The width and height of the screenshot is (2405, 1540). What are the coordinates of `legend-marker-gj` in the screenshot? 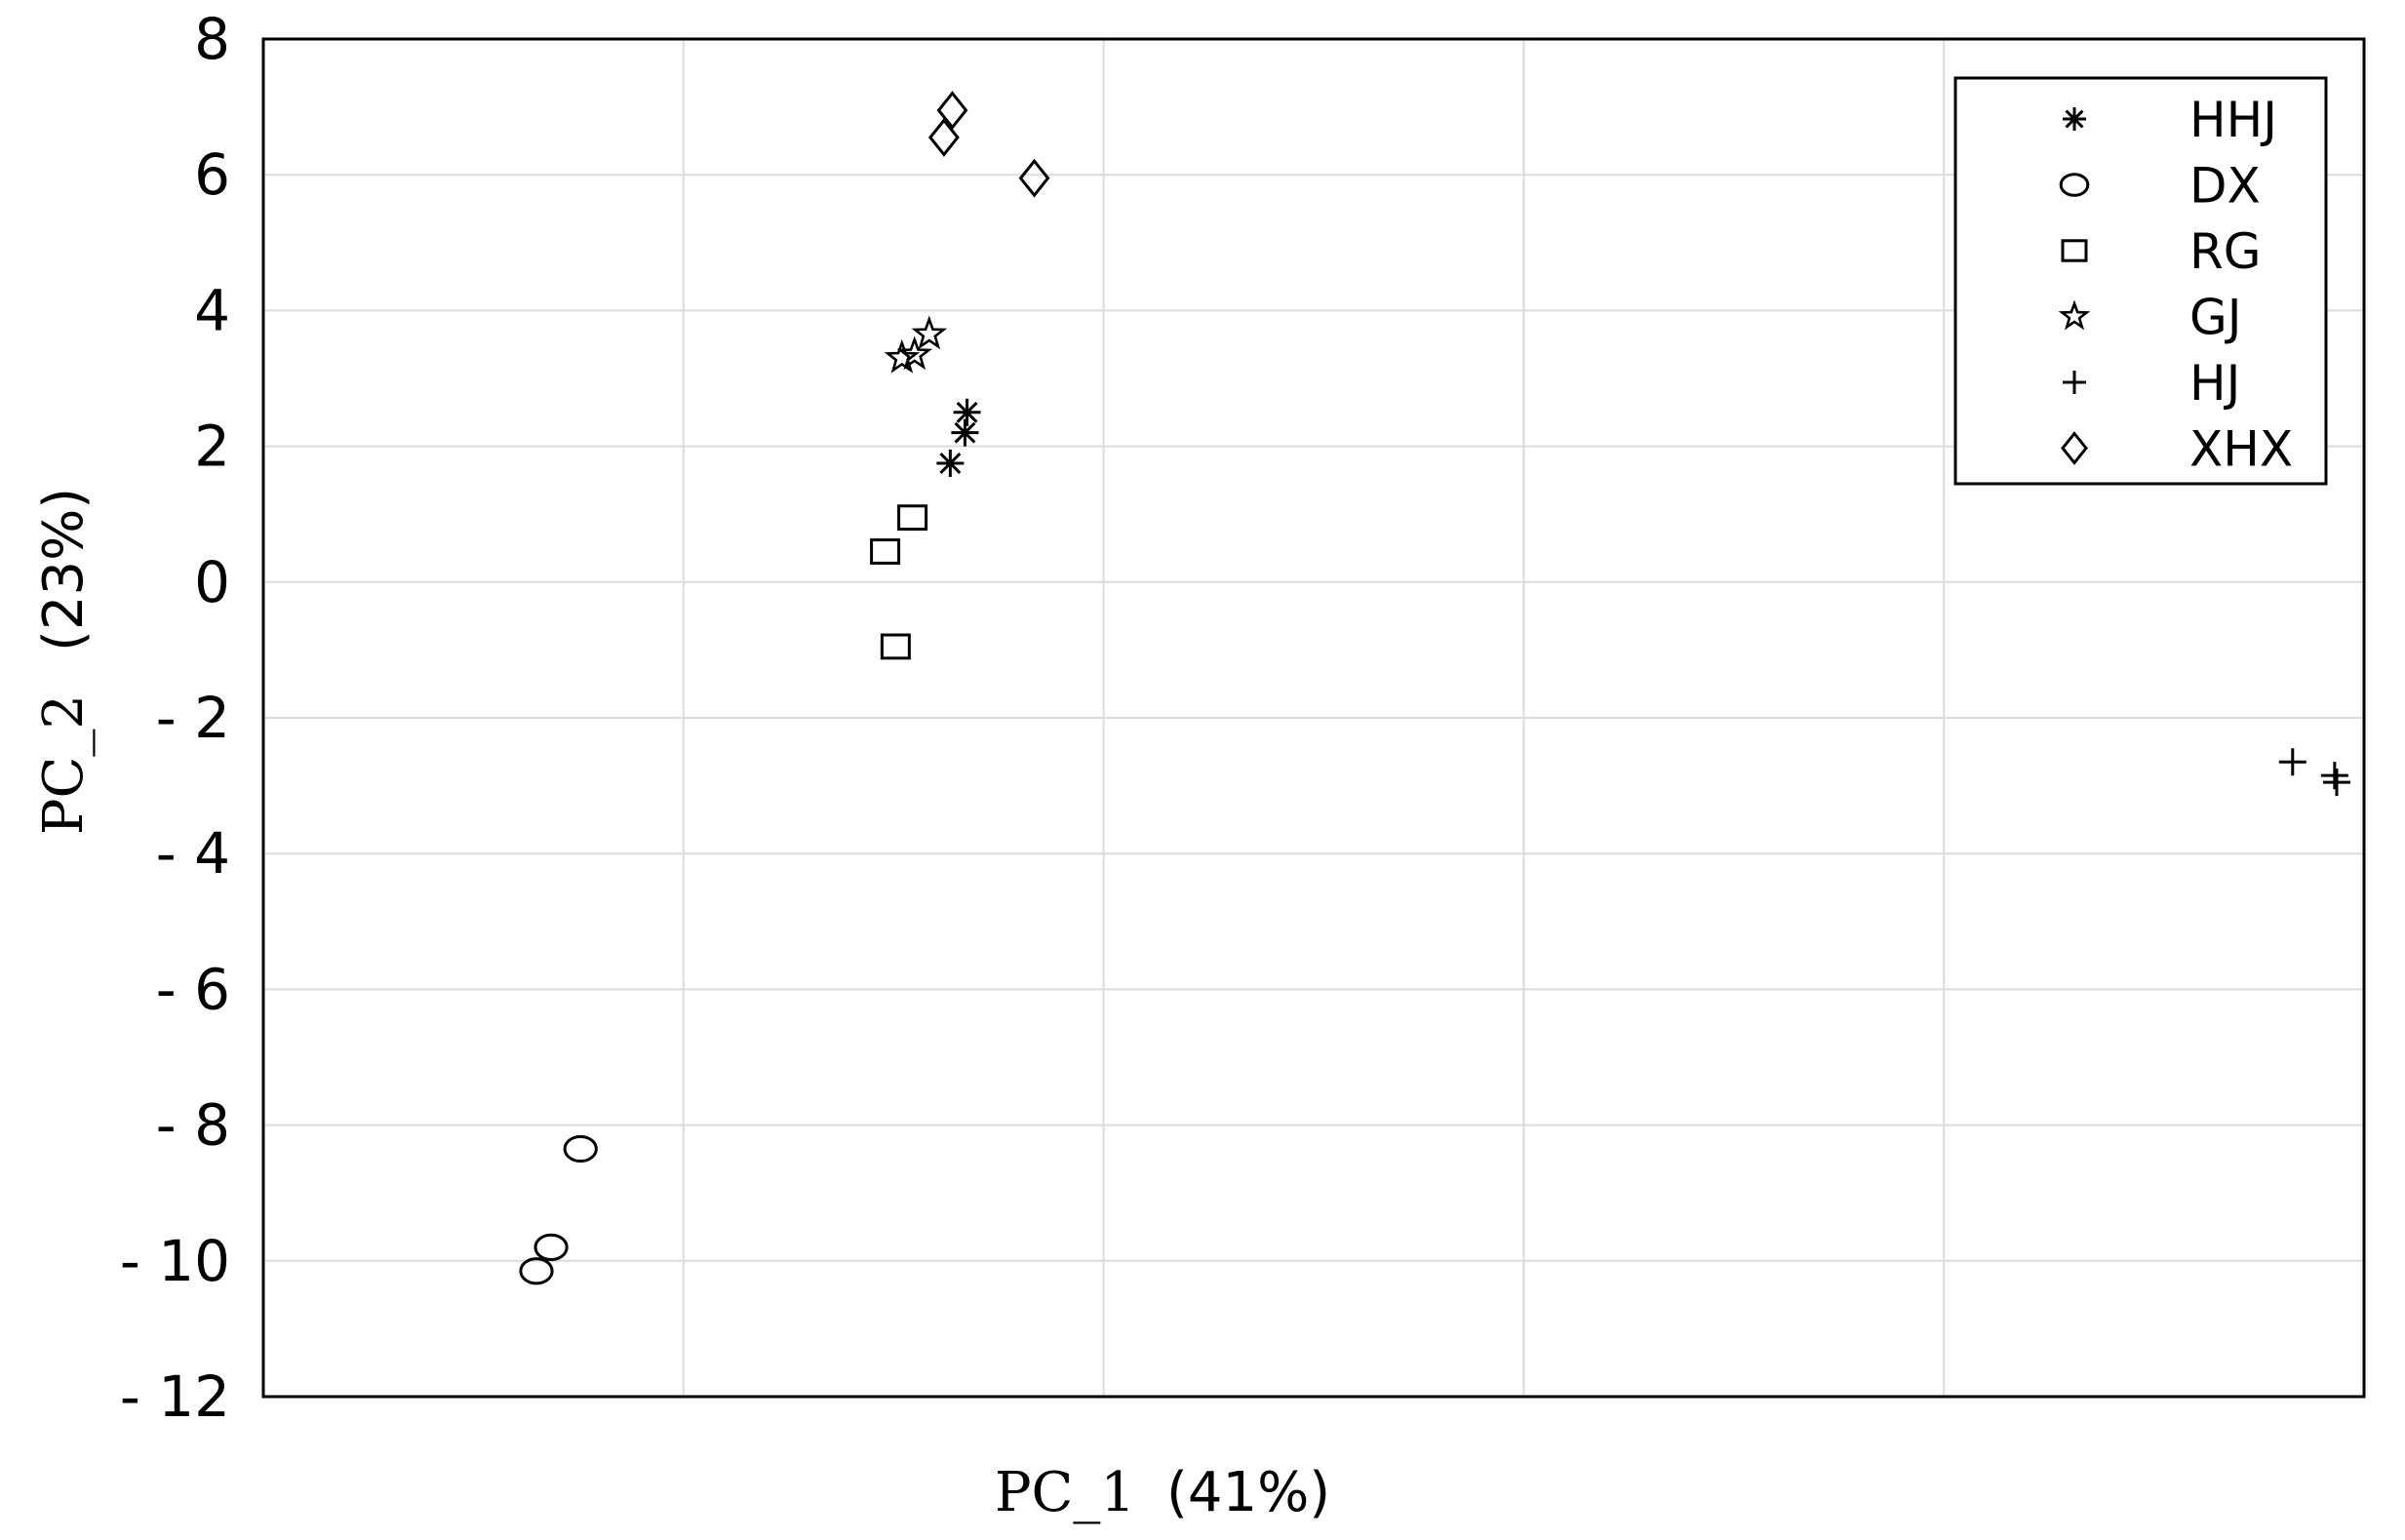 It's located at (2074, 315).